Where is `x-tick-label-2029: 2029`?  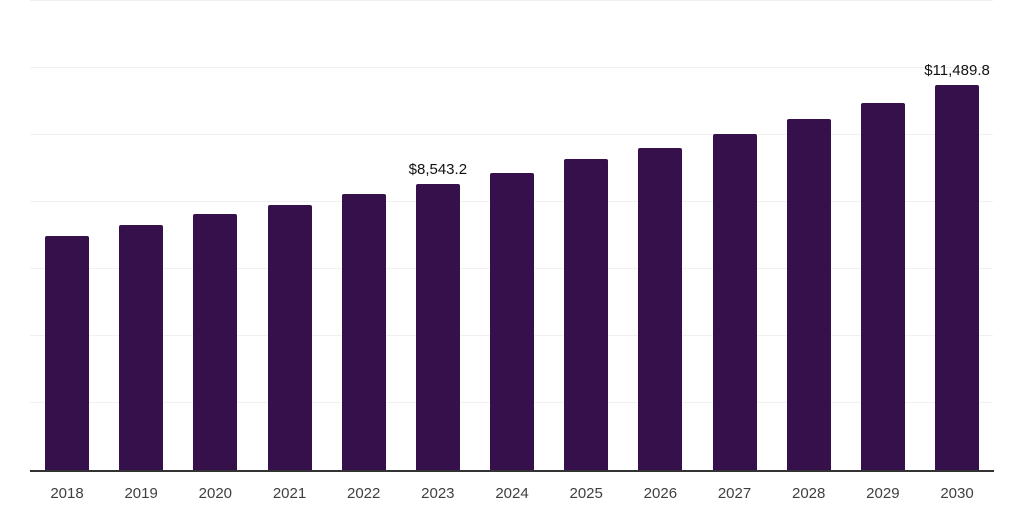
x-tick-label-2029: 2029 is located at coordinates (883, 493).